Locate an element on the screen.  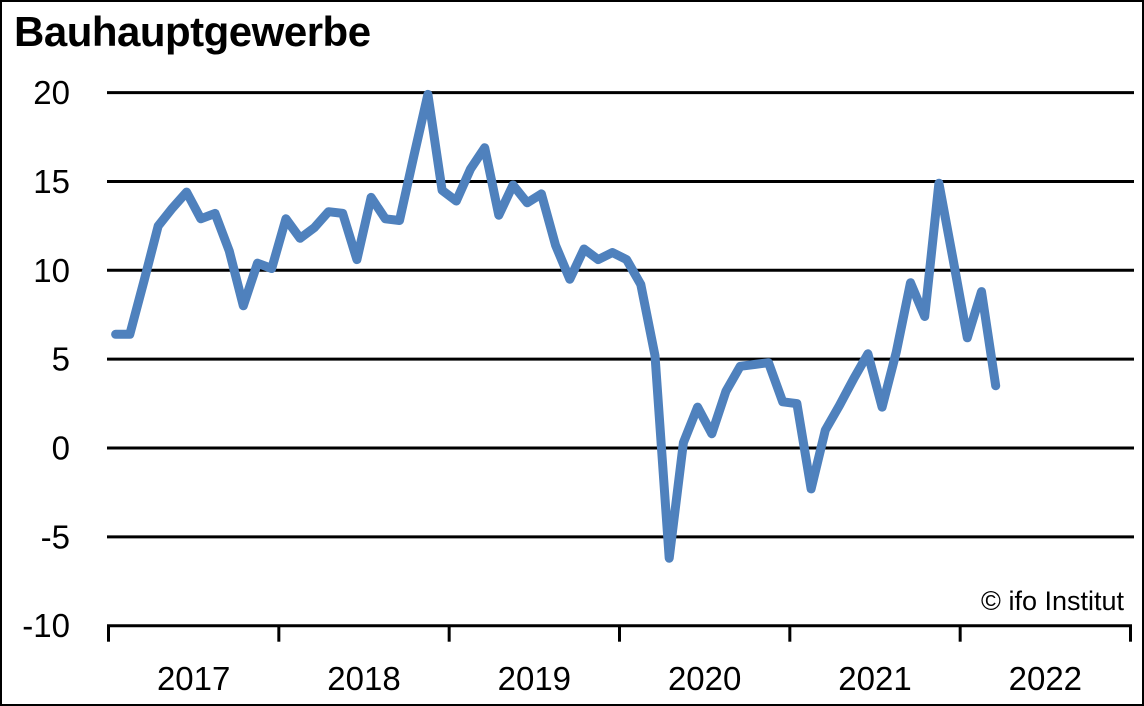
x-axis-label-2020: 2020 is located at coordinates (704, 678).